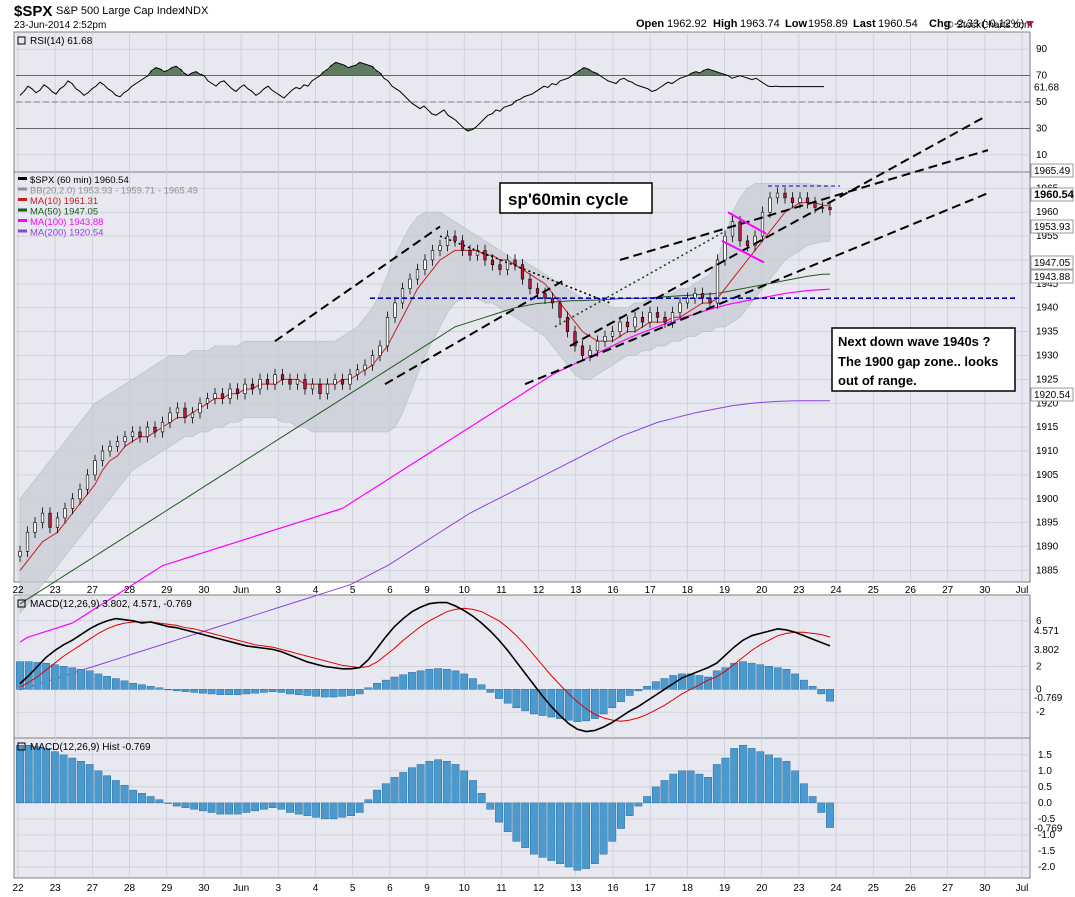  Describe the element at coordinates (1039, 621) in the screenshot. I see `macd-tick-label: 6` at that location.